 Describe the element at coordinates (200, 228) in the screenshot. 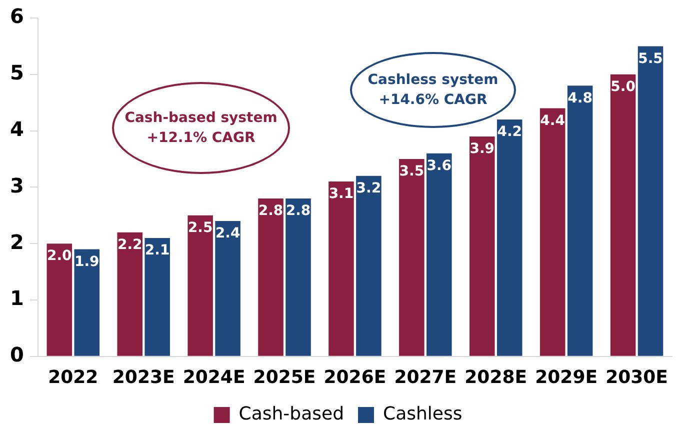

I see `data-label: 2.5` at that location.